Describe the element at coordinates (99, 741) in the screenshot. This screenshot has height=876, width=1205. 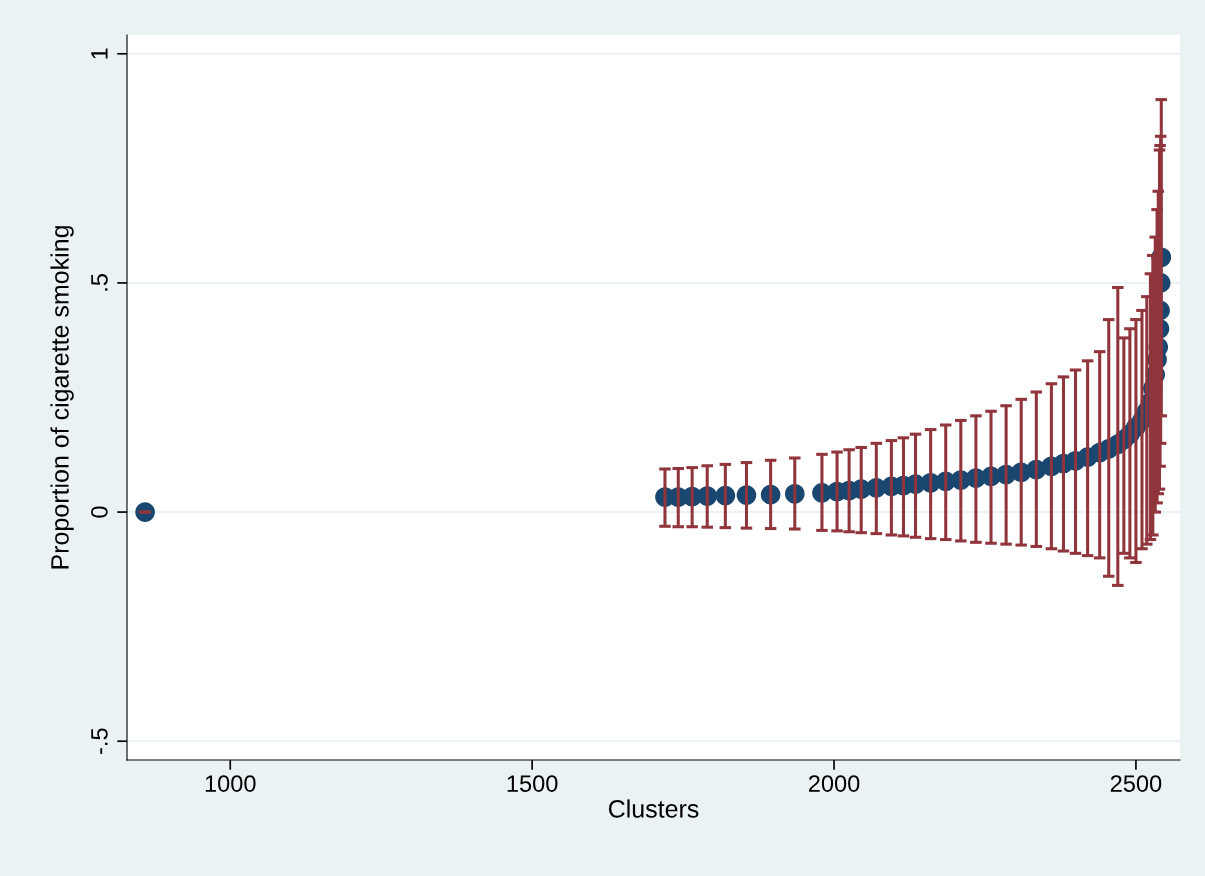
I see `y-tick-label: -.5` at that location.